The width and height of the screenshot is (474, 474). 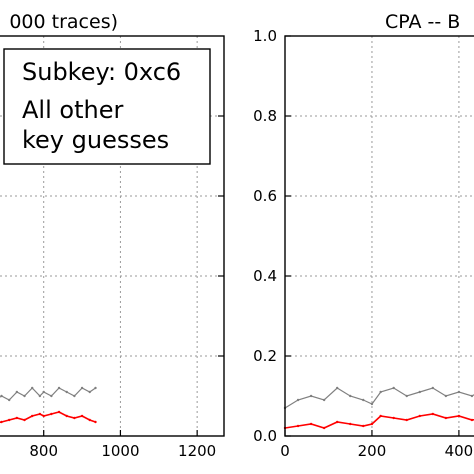 What do you see at coordinates (101, 72) in the screenshot?
I see `legend-label-subkey: Subkey: 0xc6` at bounding box center [101, 72].